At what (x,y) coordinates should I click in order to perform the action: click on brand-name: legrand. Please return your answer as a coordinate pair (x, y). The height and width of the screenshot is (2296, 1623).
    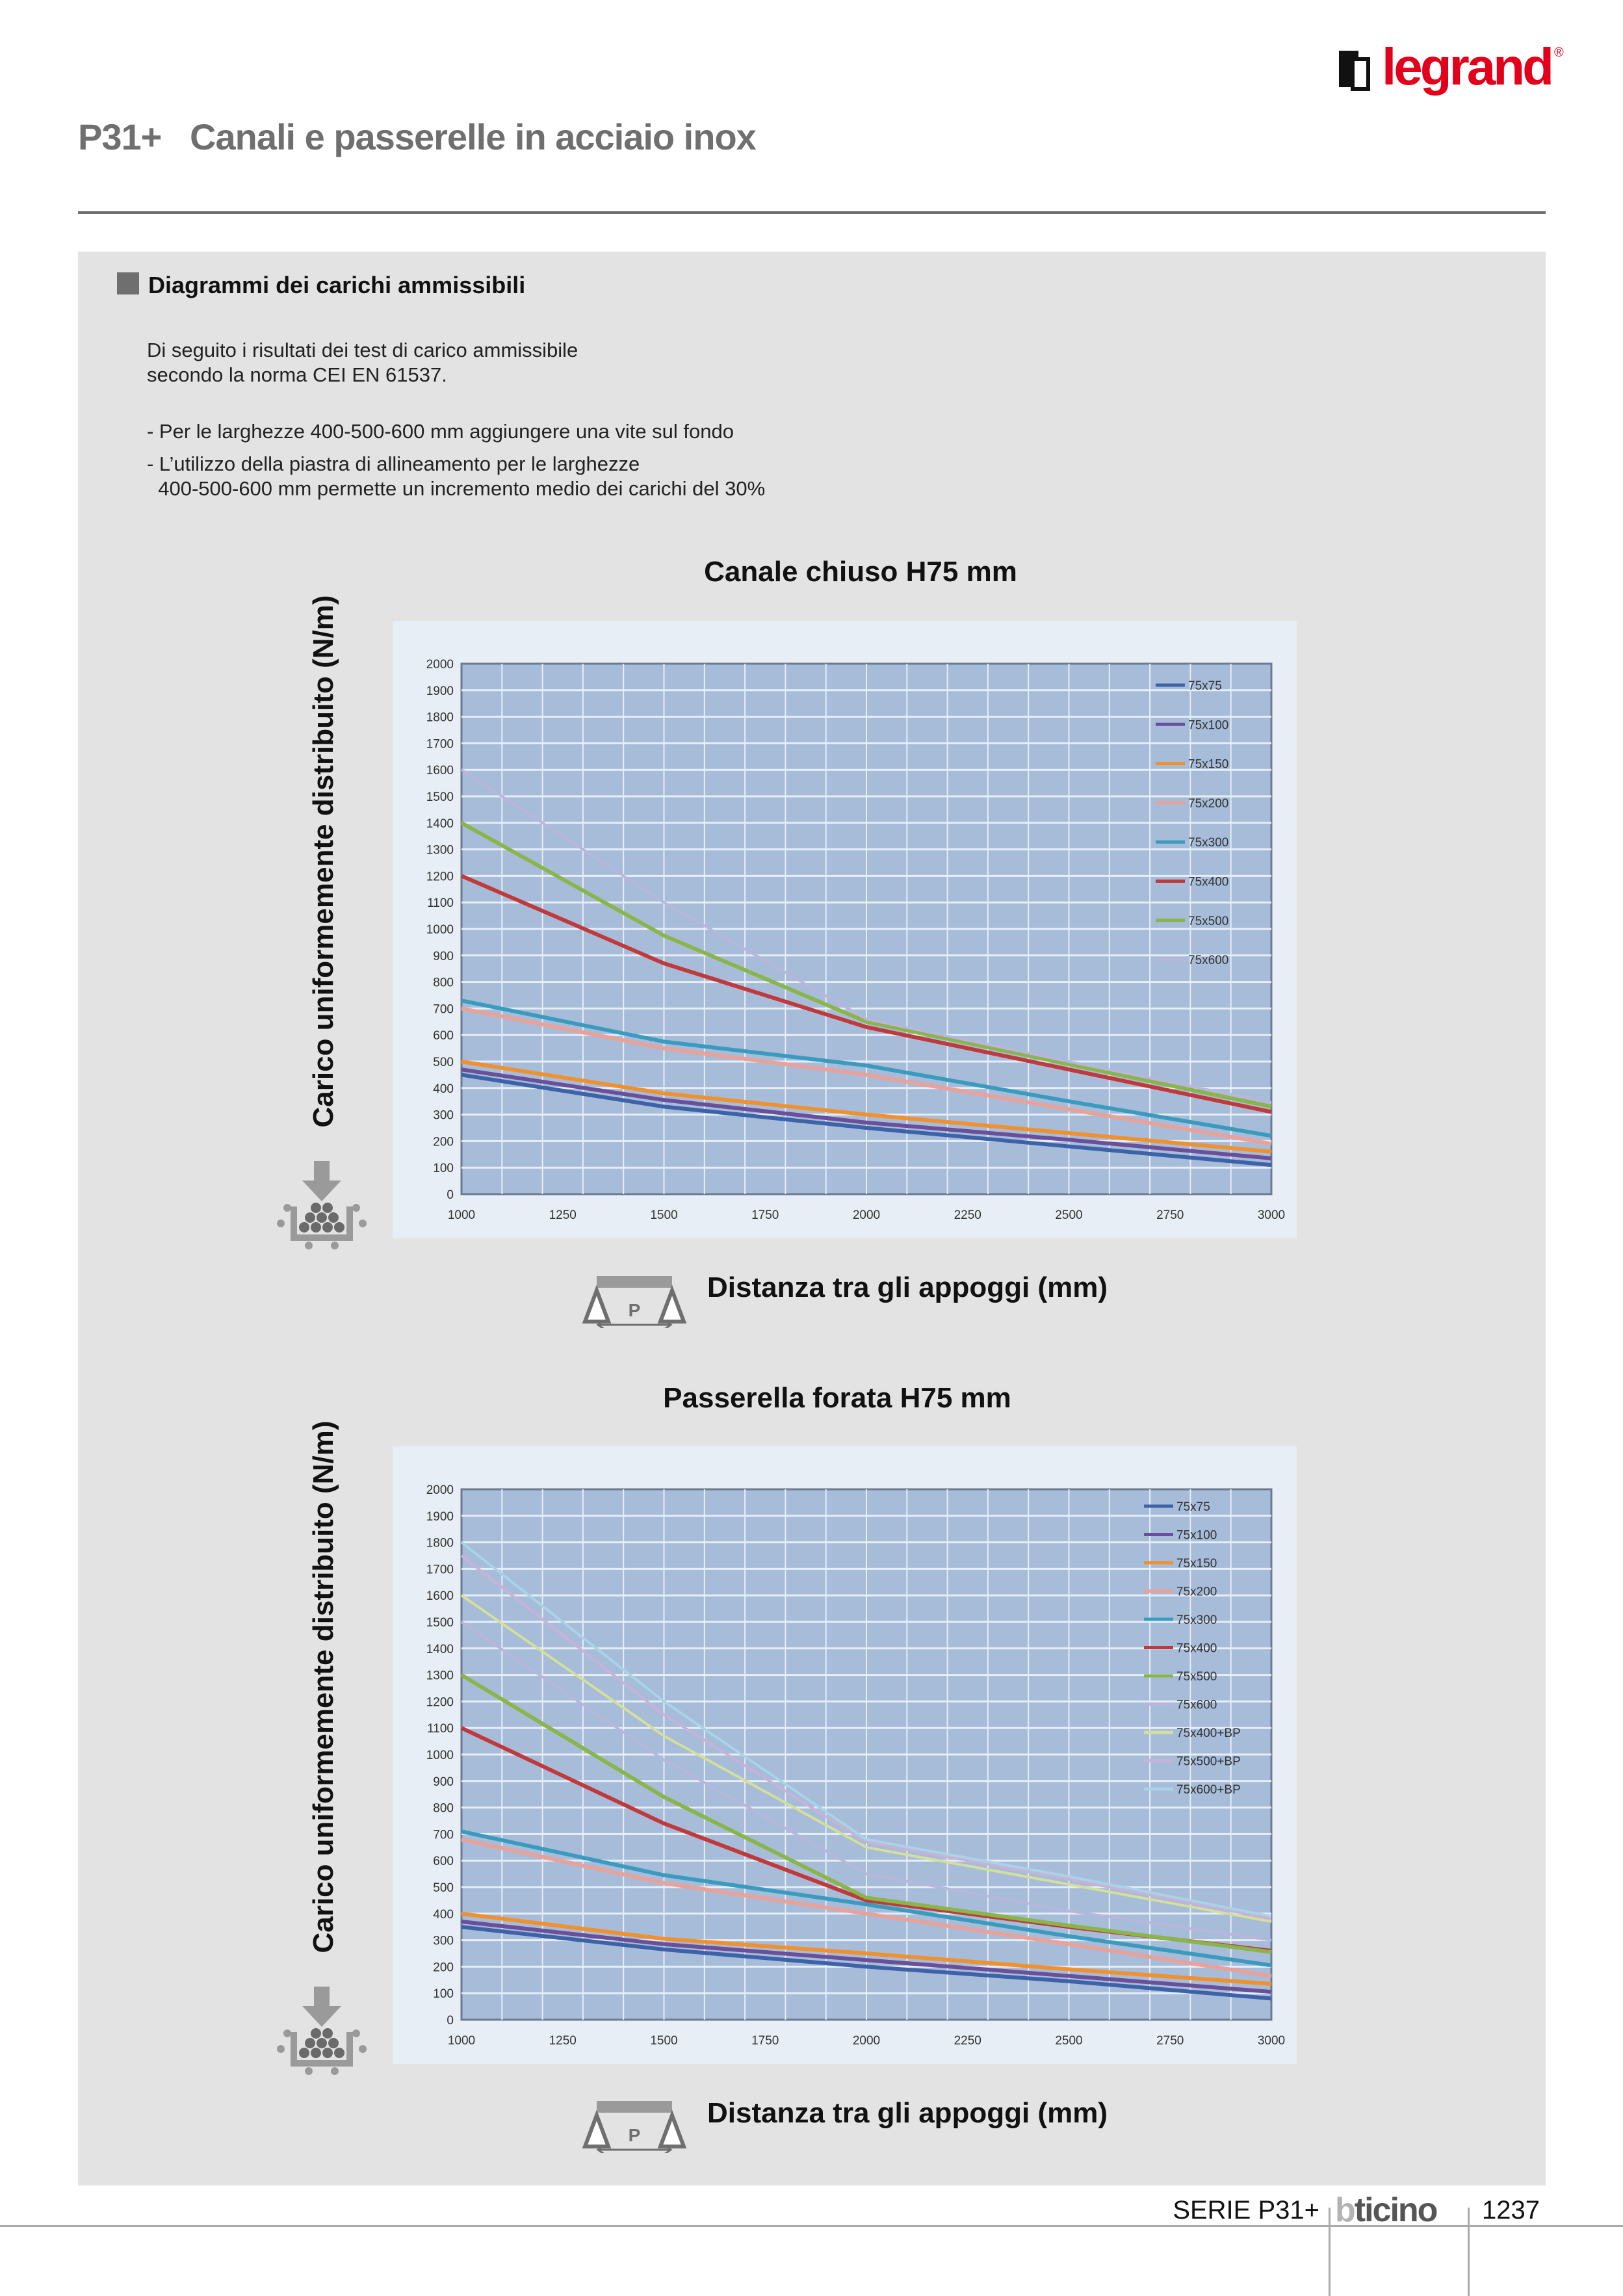
    Looking at the image, I should click on (1468, 67).